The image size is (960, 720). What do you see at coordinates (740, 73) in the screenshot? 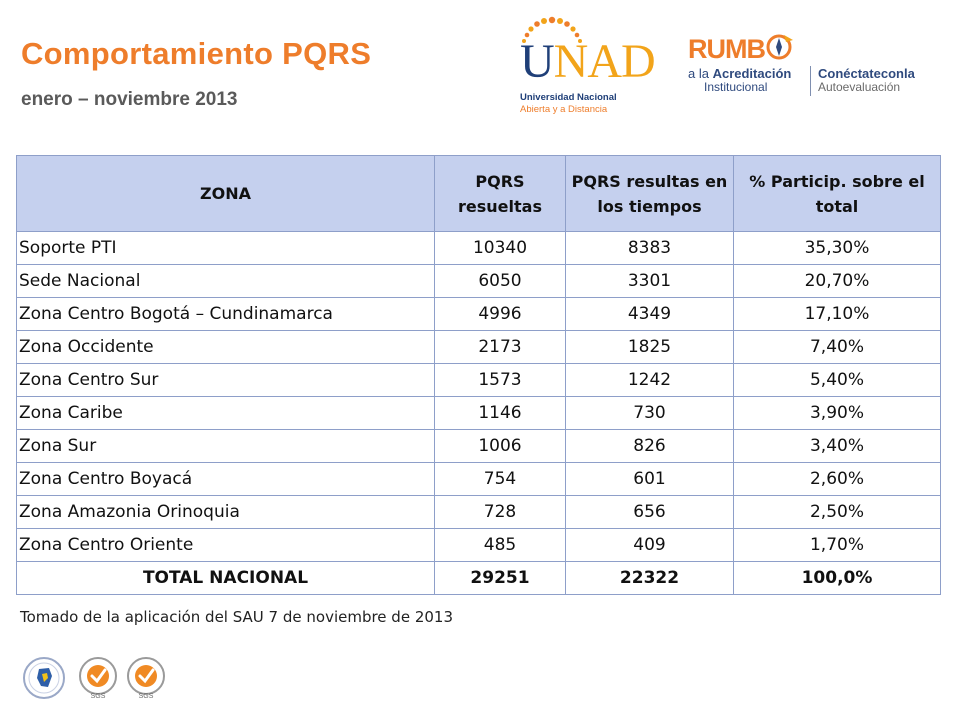
I see `rumbo-line1: a la Acreditación` at bounding box center [740, 73].